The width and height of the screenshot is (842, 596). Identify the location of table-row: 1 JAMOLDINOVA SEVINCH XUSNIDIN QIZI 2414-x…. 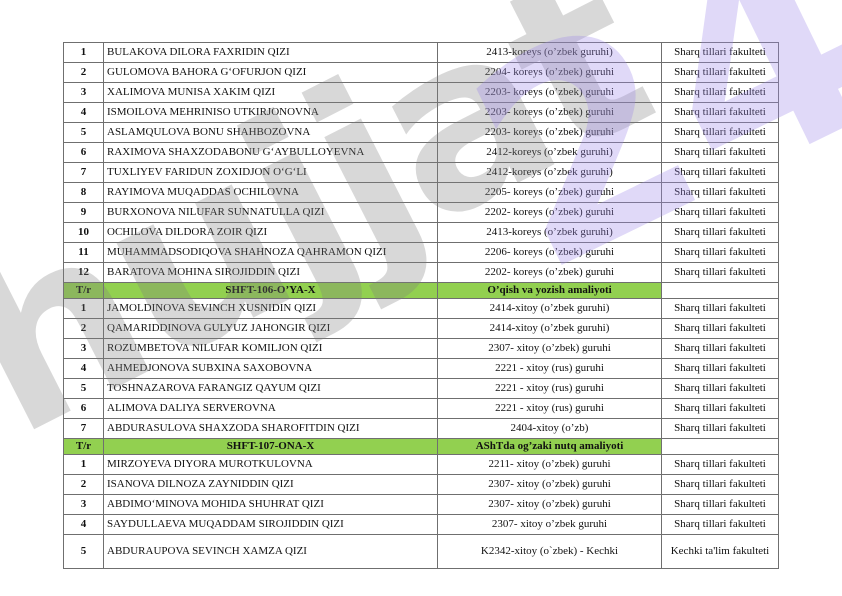
(421, 308).